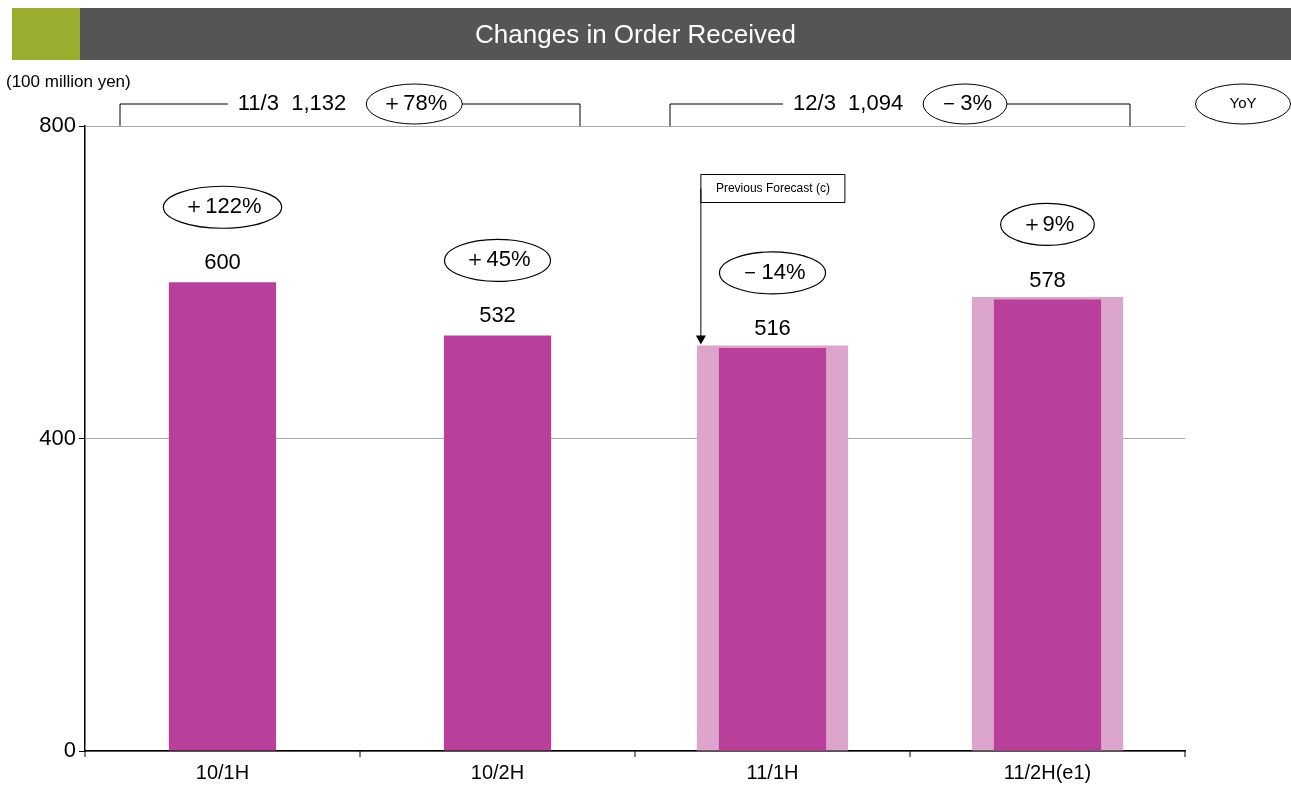 This screenshot has width=1291, height=809. I want to click on y-axis-title: (100 million yen), so click(68, 81).